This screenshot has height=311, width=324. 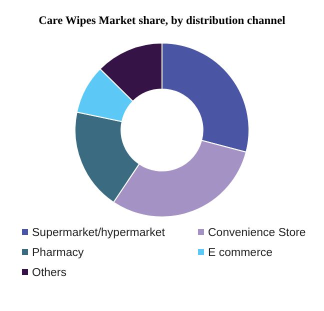 What do you see at coordinates (58, 253) in the screenshot?
I see `legend-label: Pharmacy` at bounding box center [58, 253].